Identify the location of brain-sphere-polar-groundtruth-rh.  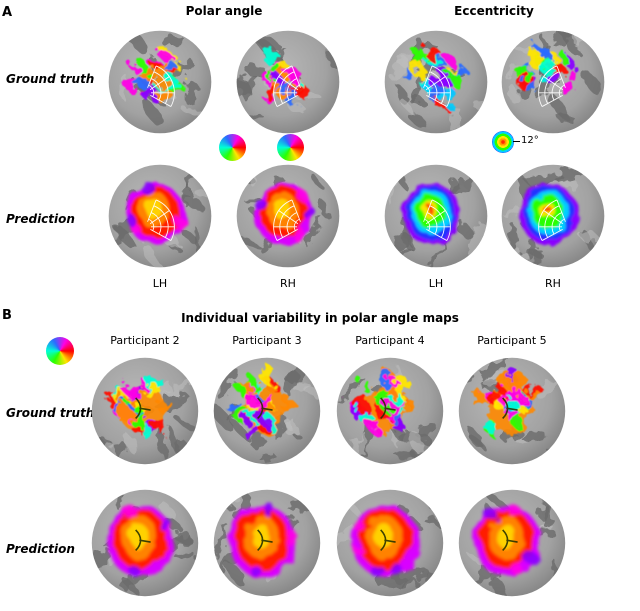
(288, 82).